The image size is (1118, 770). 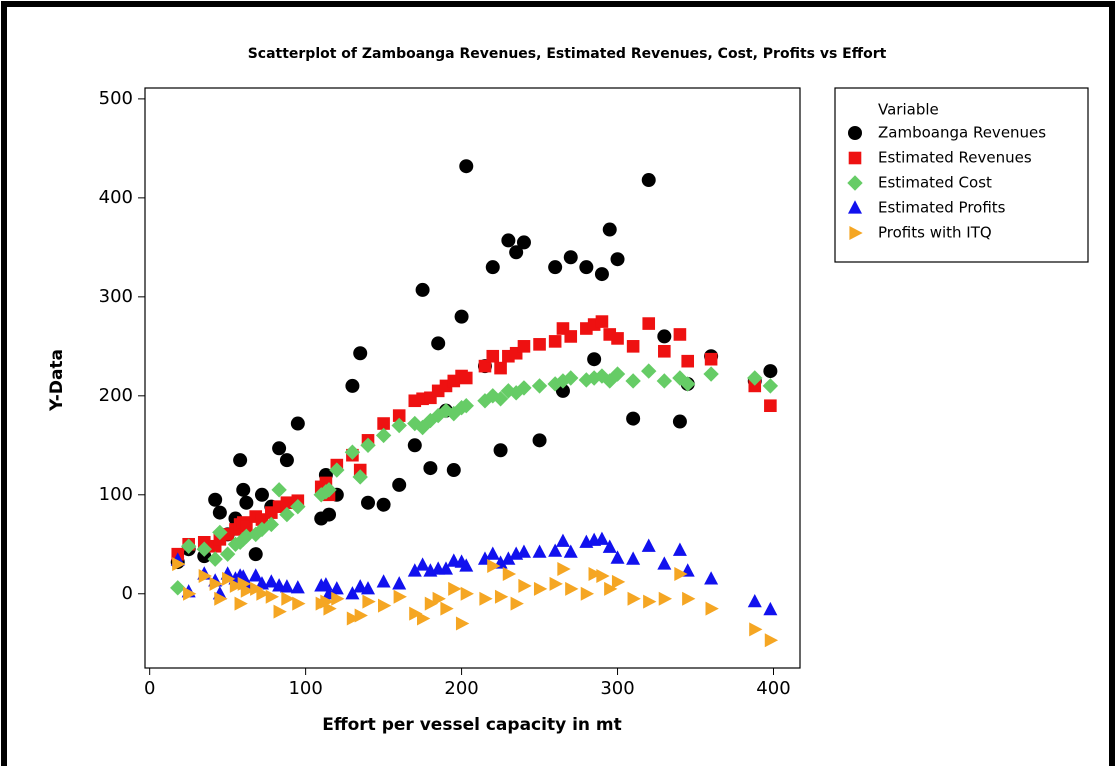 I want to click on legend-box, so click(x=961, y=175).